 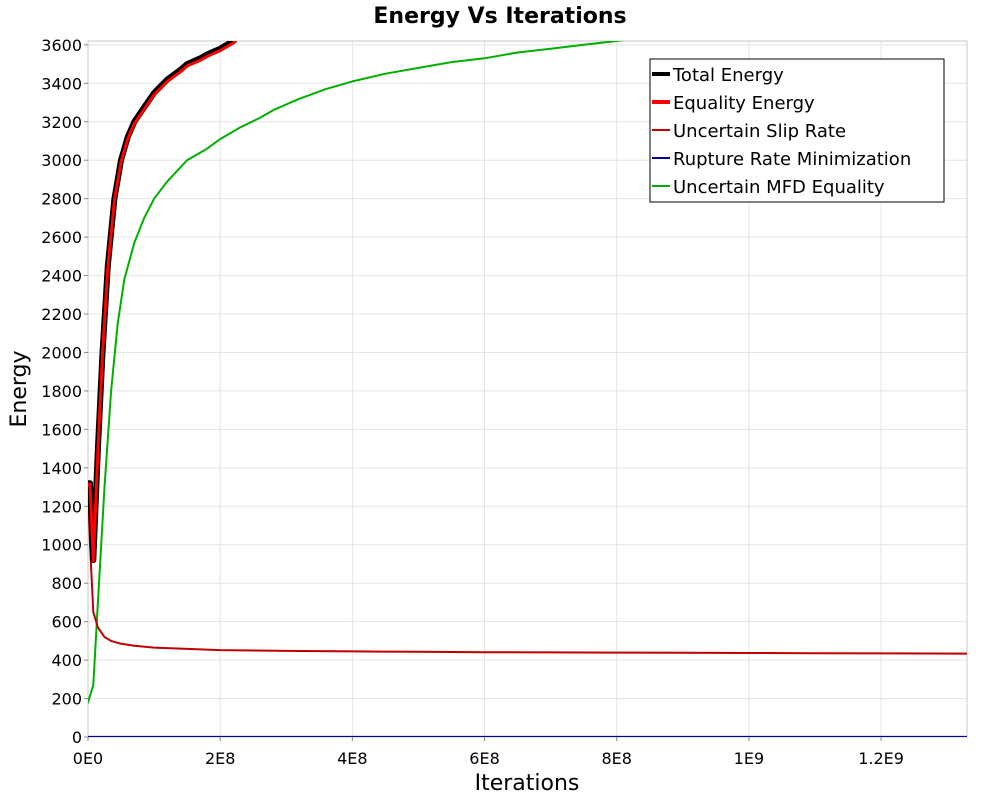 I want to click on x-tick-label: 1.2E9, so click(x=881, y=758).